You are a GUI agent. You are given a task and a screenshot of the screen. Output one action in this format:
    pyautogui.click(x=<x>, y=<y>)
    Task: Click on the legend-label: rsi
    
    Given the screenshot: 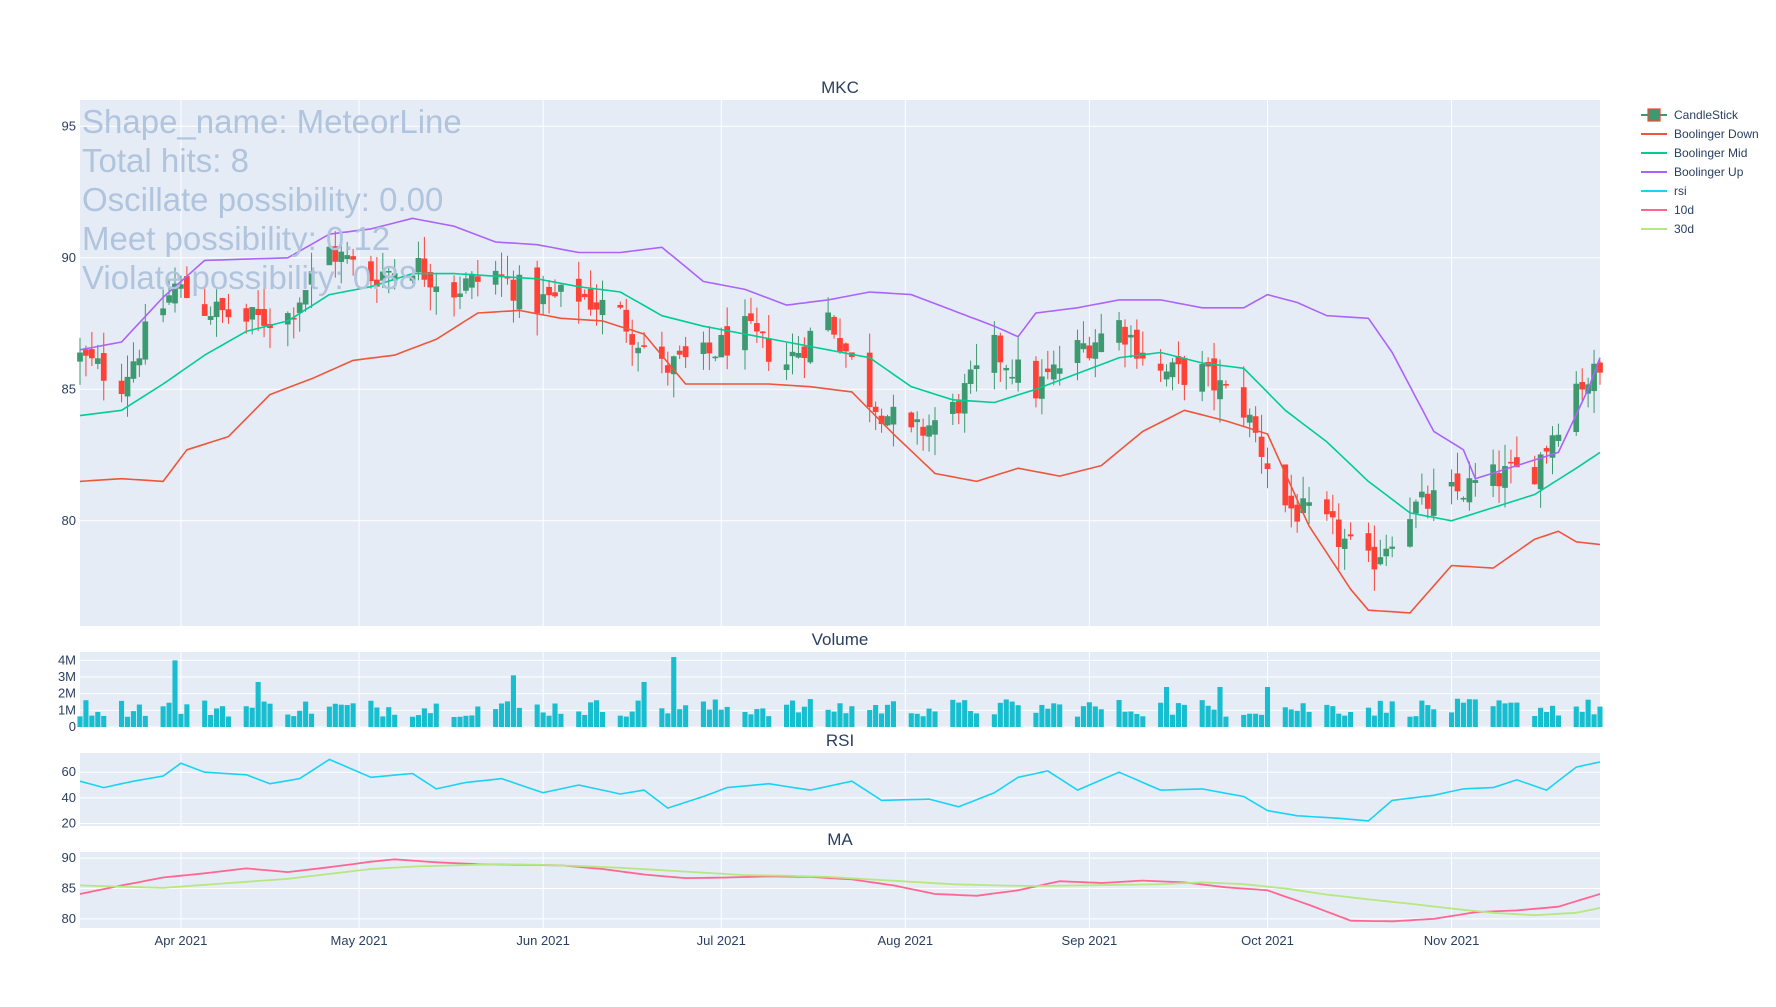 What is the action you would take?
    pyautogui.click(x=1680, y=191)
    